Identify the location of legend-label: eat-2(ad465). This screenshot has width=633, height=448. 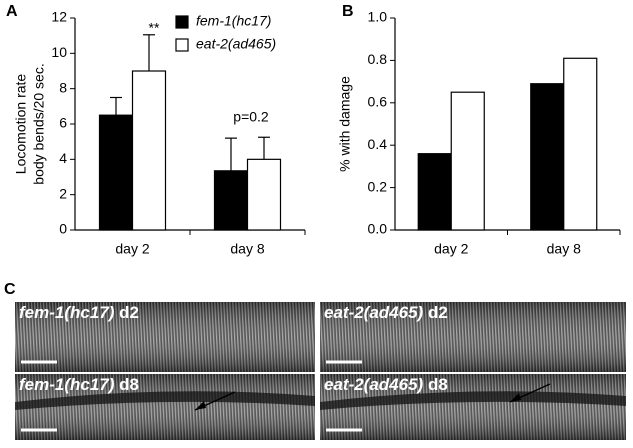
(236, 44).